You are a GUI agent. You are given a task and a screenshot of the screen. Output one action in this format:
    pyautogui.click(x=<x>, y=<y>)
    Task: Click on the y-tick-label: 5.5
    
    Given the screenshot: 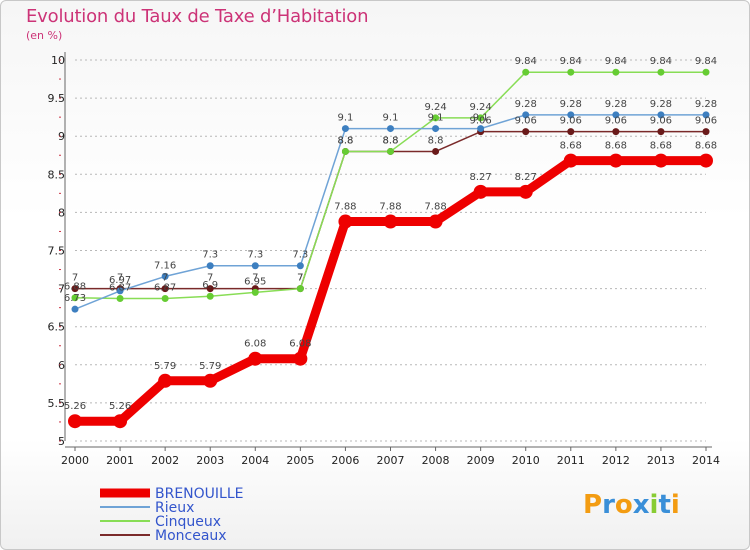 What is the action you would take?
    pyautogui.click(x=57, y=403)
    